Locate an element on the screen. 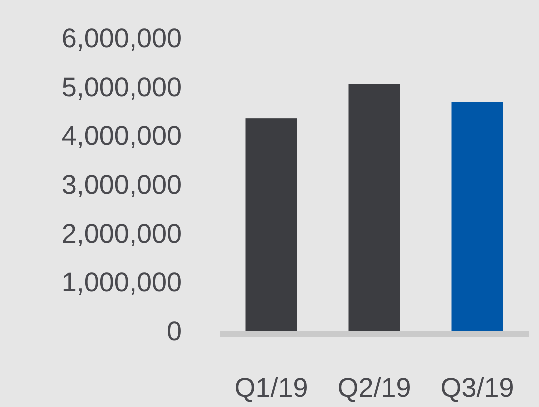 Image resolution: width=539 pixels, height=407 pixels. y-tick-label: 3,000,000 is located at coordinates (122, 185).